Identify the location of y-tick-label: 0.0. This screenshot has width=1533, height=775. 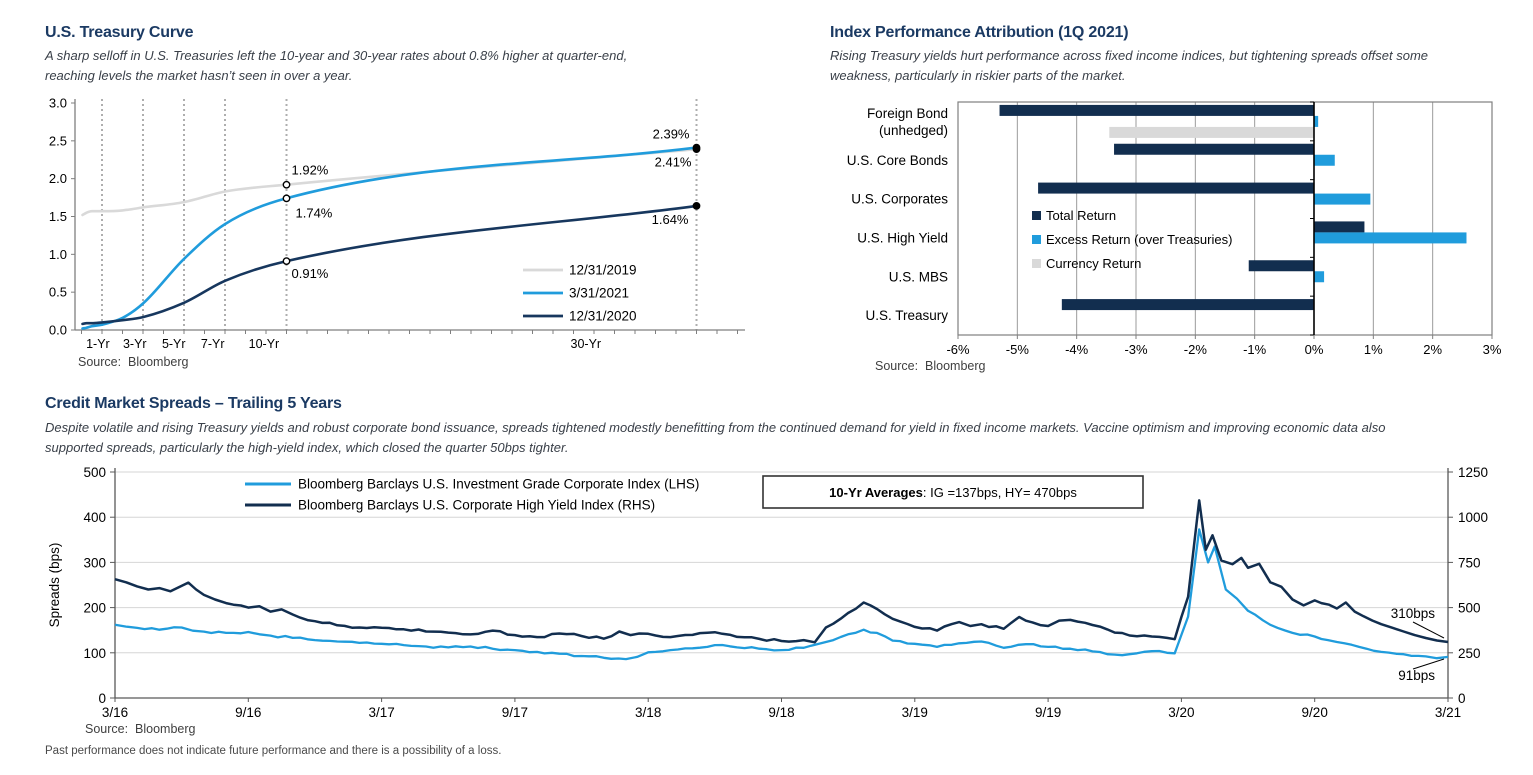
(58, 330).